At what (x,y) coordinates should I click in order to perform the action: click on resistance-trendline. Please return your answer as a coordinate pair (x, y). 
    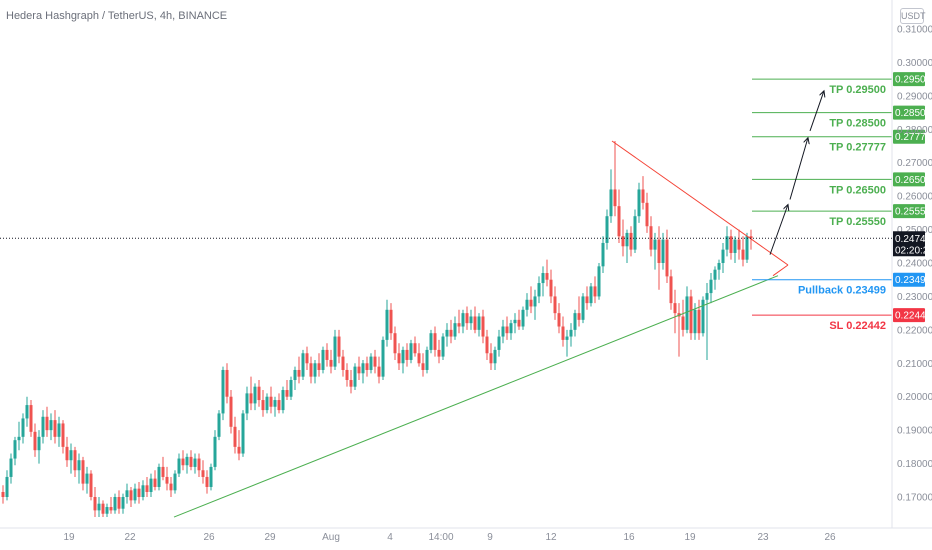
    Looking at the image, I should click on (700, 203).